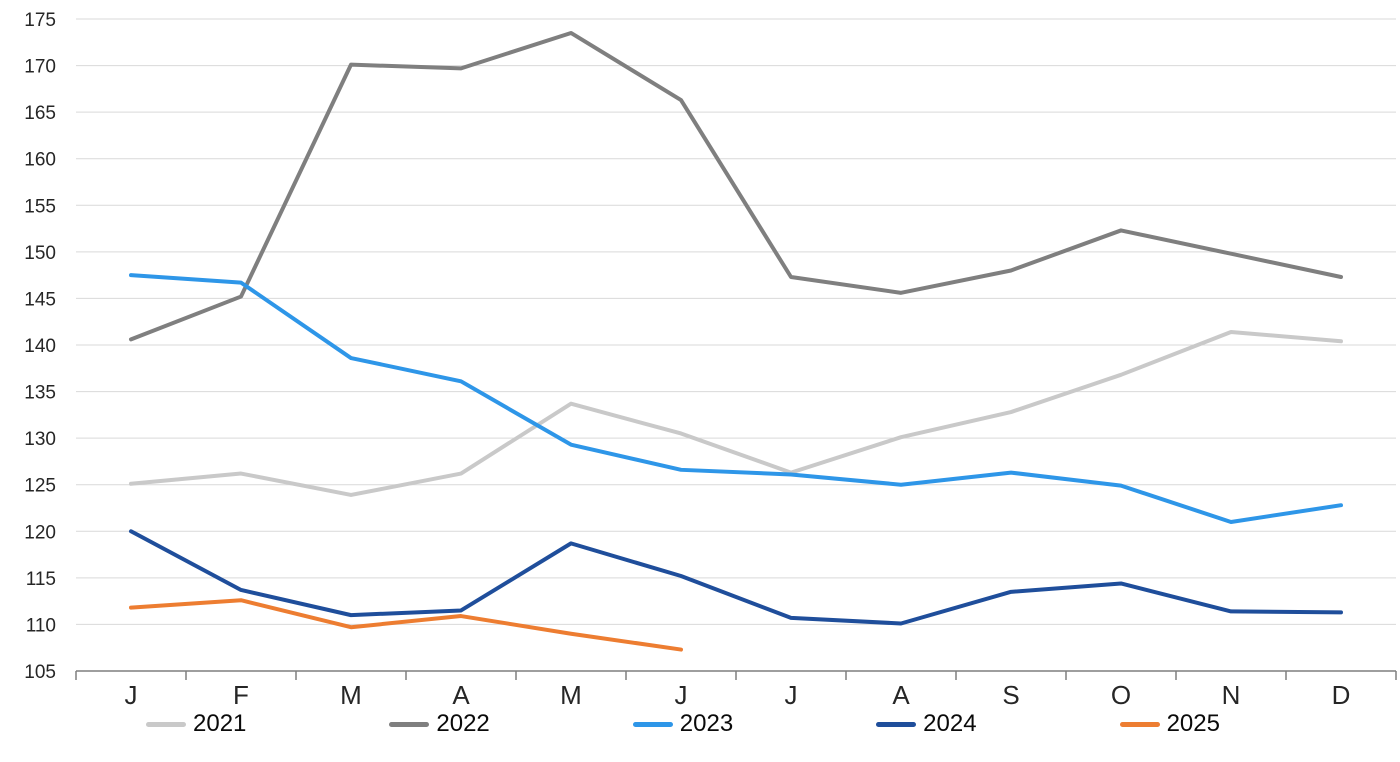 The height and width of the screenshot is (762, 1400). Describe the element at coordinates (40, 439) in the screenshot. I see `y-tick-label: 130` at that location.